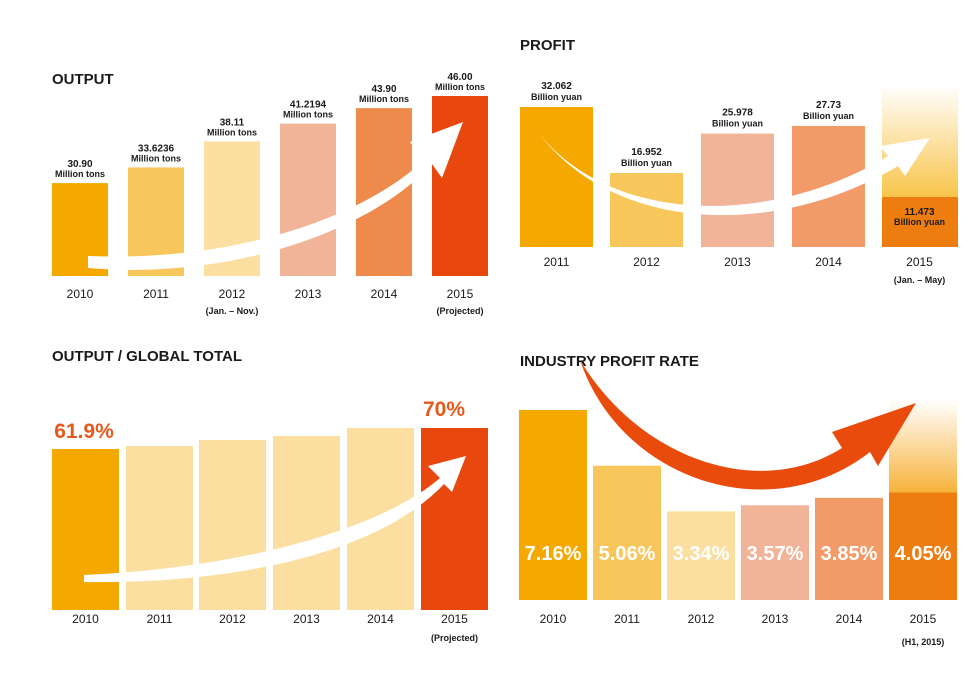  Describe the element at coordinates (737, 113) in the screenshot. I see `profit-value-label: 25.978` at that location.